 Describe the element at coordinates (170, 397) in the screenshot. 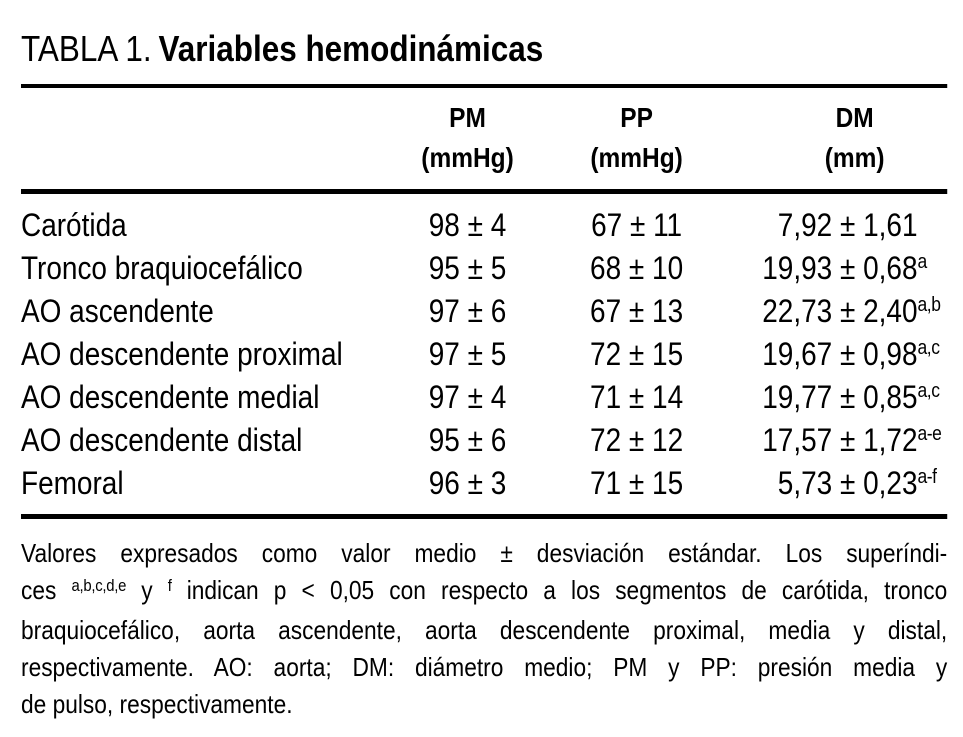

I see `row-label: AO descendente medial` at that location.